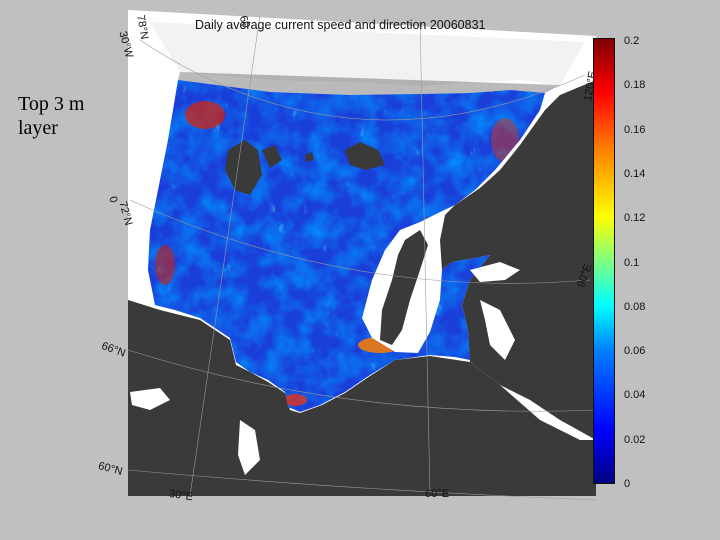 This screenshot has height=540, width=720. What do you see at coordinates (437, 494) in the screenshot?
I see `label-lon-60: 60°E` at bounding box center [437, 494].